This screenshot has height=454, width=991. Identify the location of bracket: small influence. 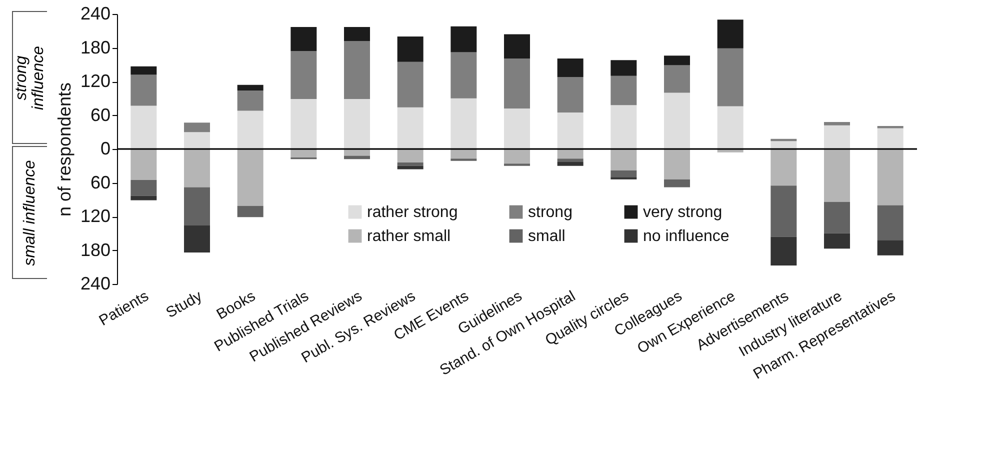
(29, 212).